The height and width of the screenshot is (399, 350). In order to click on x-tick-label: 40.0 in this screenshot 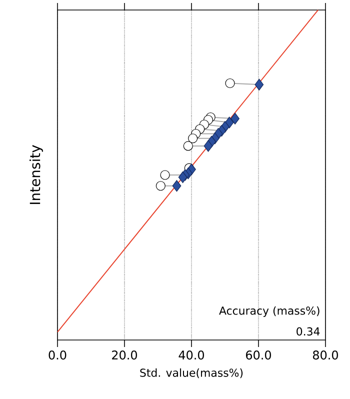, I will do `click(191, 355)`.